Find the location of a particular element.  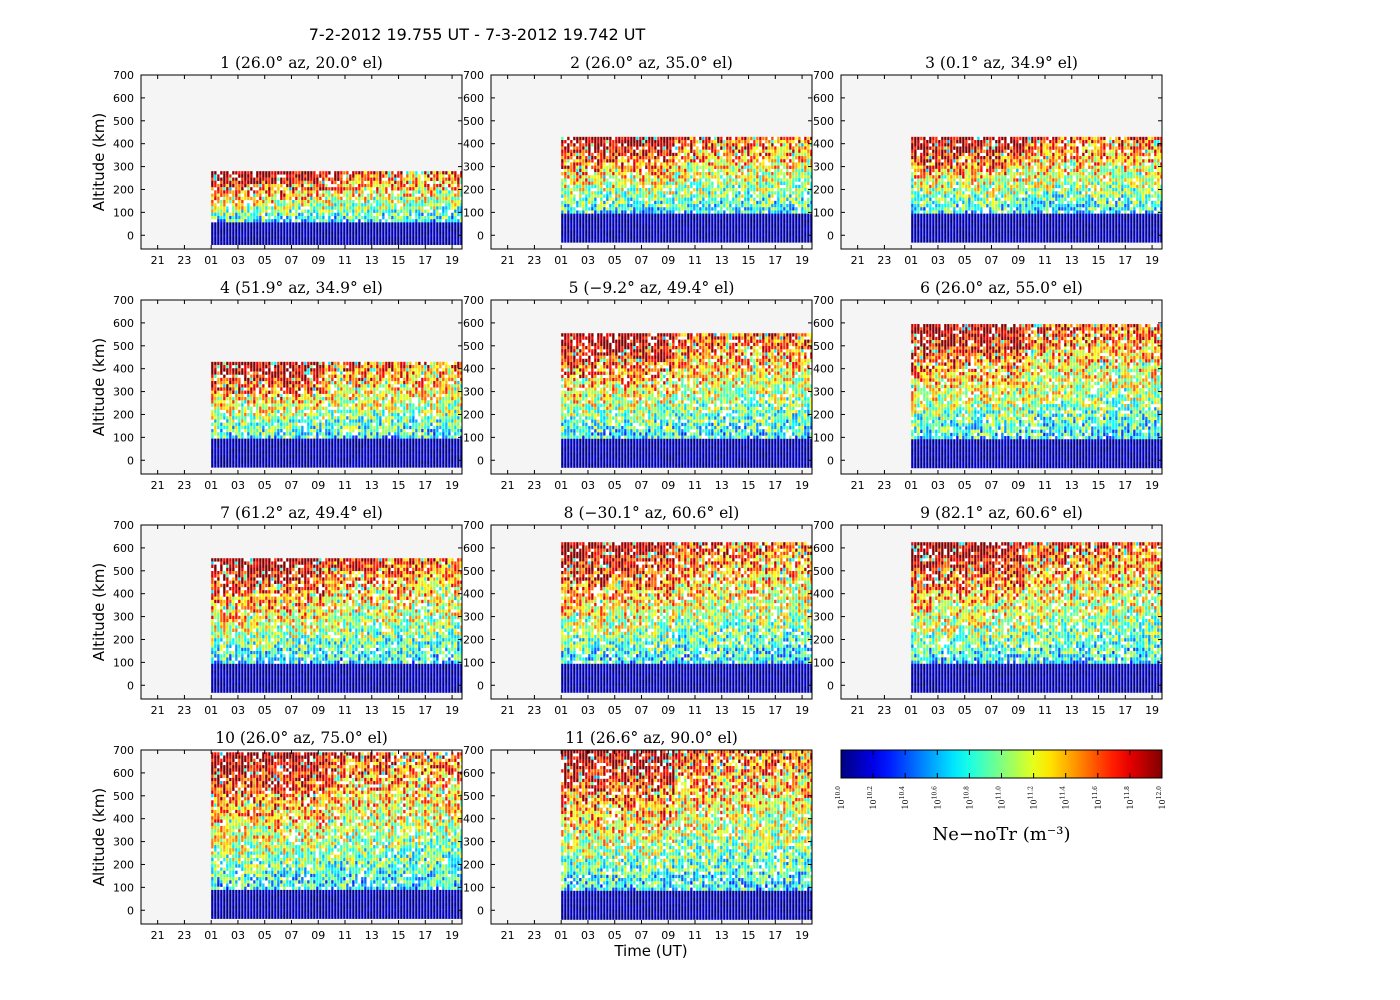

panel-8-heatmap is located at coordinates (686, 617).